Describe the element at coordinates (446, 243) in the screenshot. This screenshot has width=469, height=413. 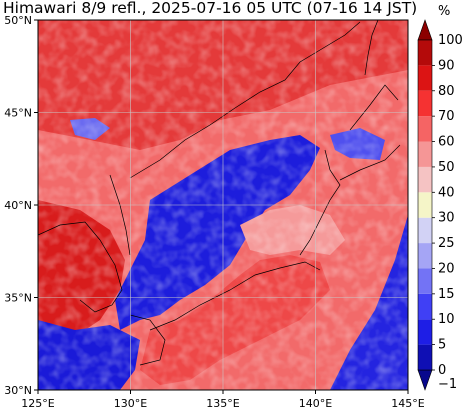
I see `colorbar-label: 25` at that location.